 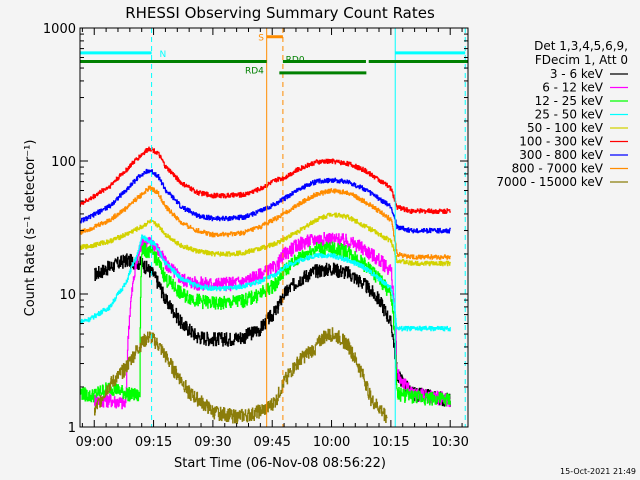 I want to click on bar-annotation: RD0, so click(x=295, y=60).